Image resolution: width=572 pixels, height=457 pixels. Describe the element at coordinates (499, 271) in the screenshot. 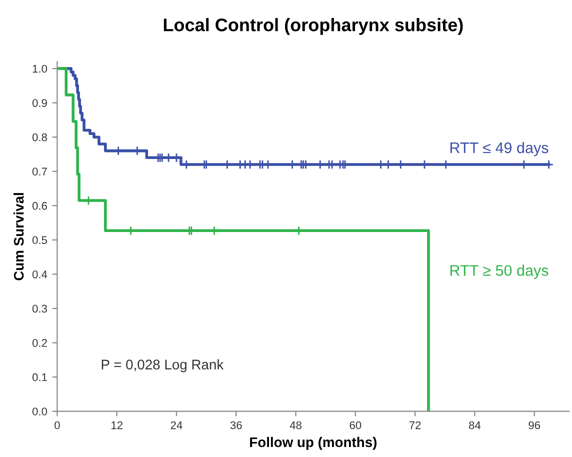

I see `series-label: RTT ≥ 50 days` at that location.